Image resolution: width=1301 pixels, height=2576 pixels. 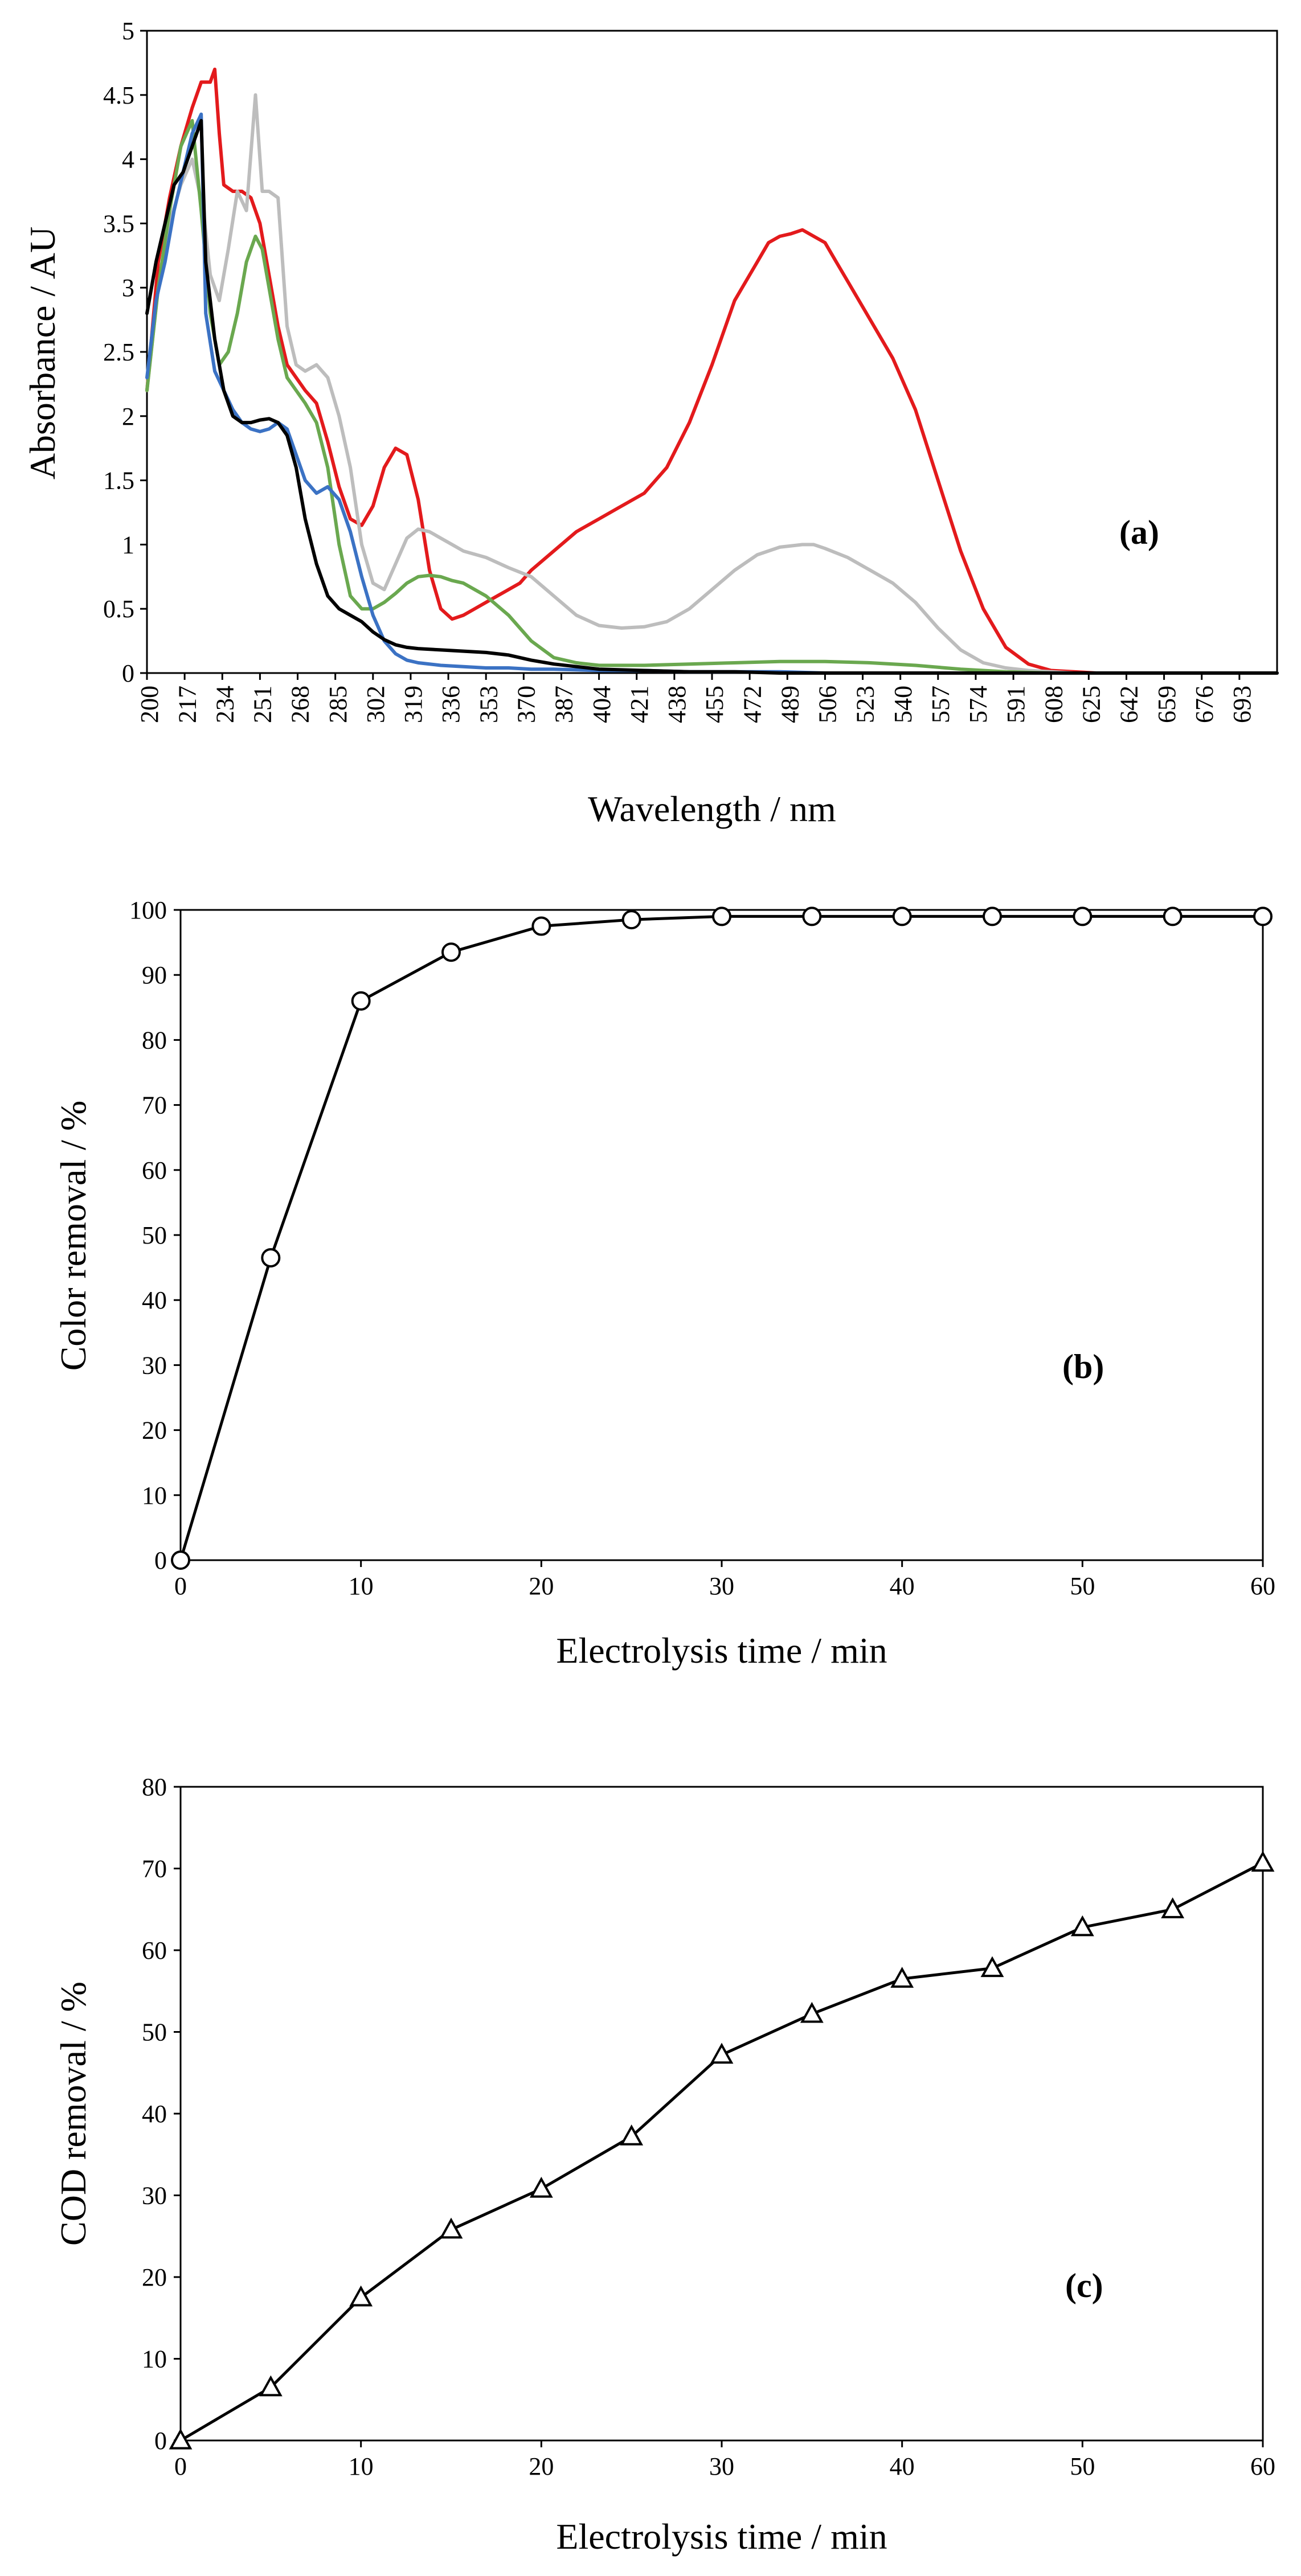 What do you see at coordinates (903, 704) in the screenshot?
I see `panel-a-x-tick-label: 540` at bounding box center [903, 704].